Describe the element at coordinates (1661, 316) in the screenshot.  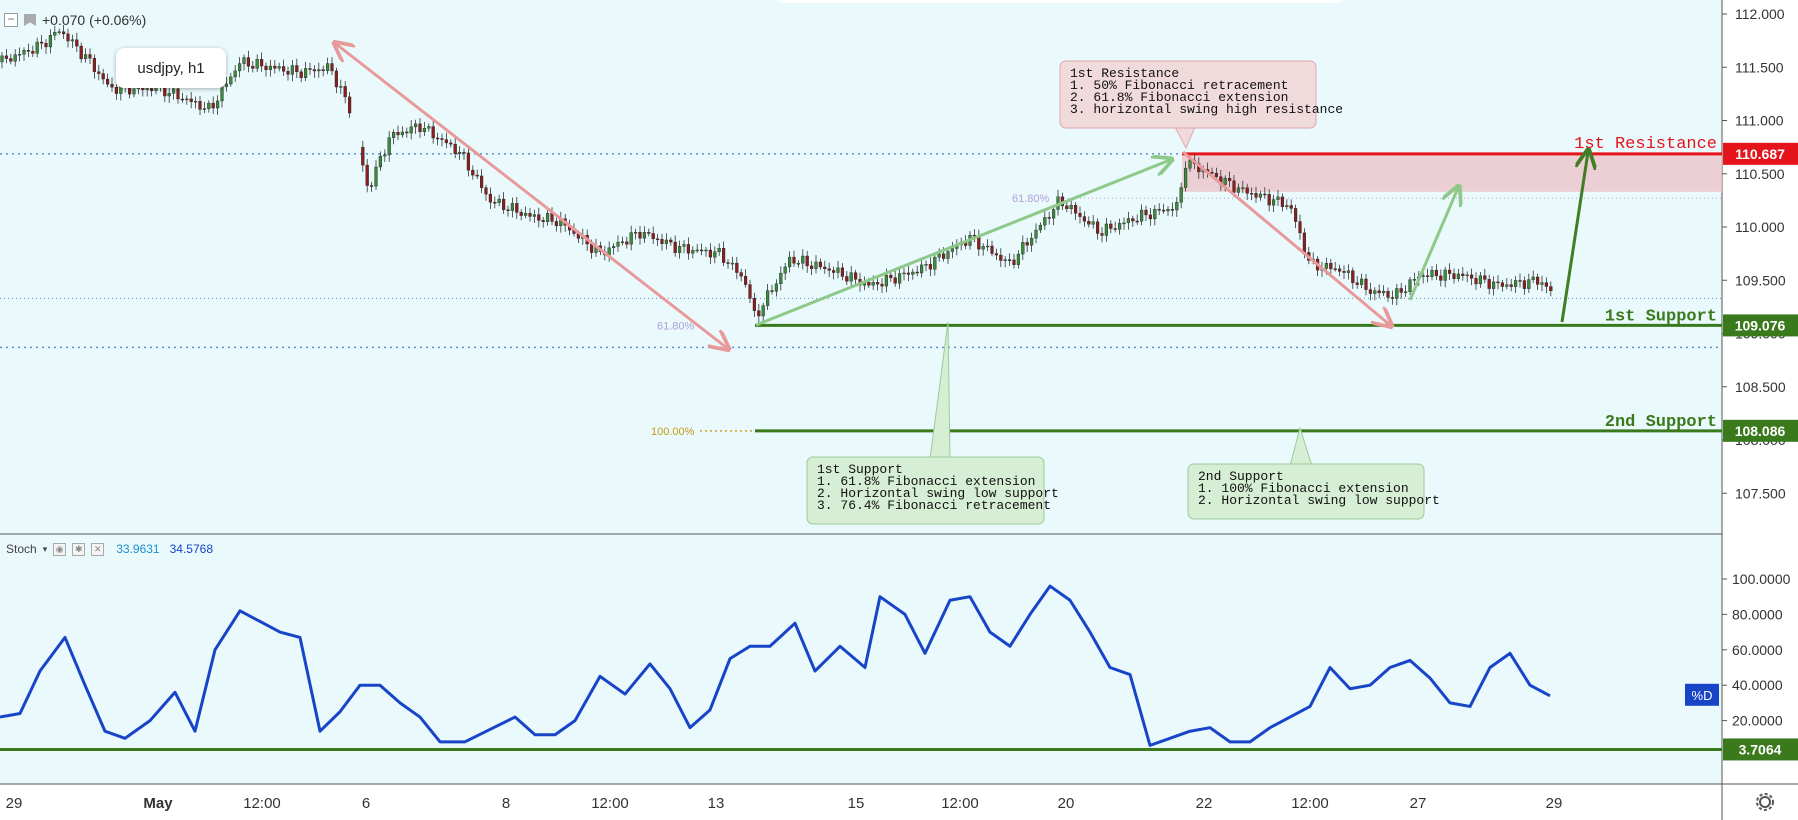
I see `support-1-label: 1st Support` at that location.